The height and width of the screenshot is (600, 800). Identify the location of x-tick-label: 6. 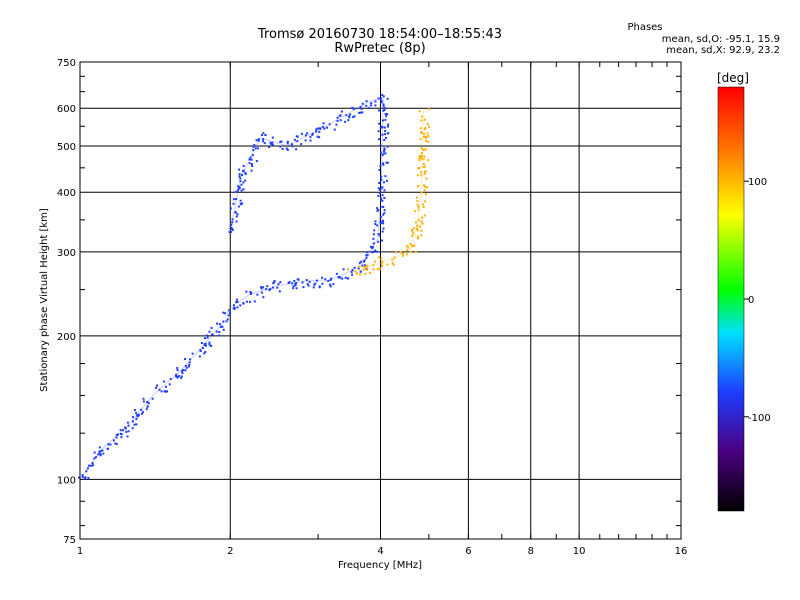
(468, 551).